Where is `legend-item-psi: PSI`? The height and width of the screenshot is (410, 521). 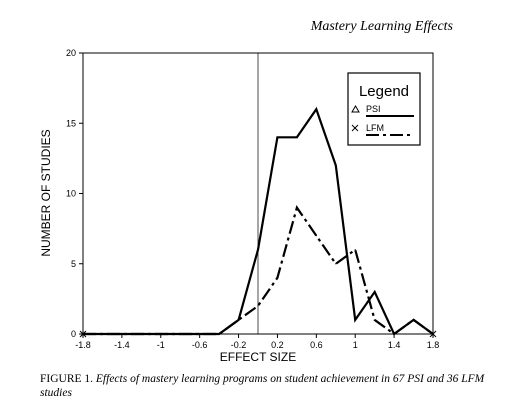 legend-item-psi: PSI is located at coordinates (382, 110).